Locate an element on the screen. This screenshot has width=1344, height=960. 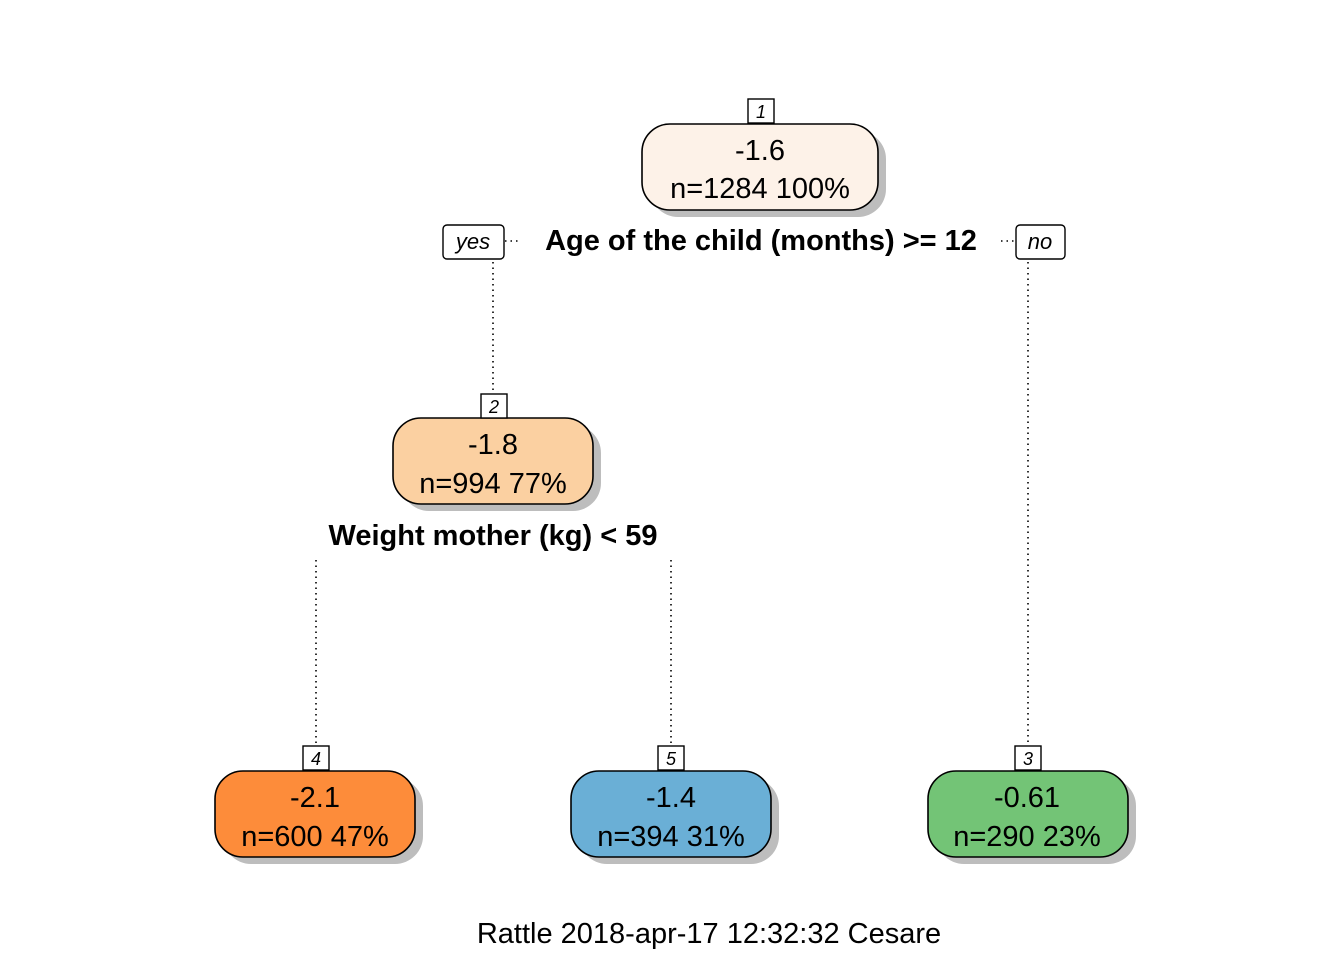
node-3-number-box is located at coordinates (1028, 758).